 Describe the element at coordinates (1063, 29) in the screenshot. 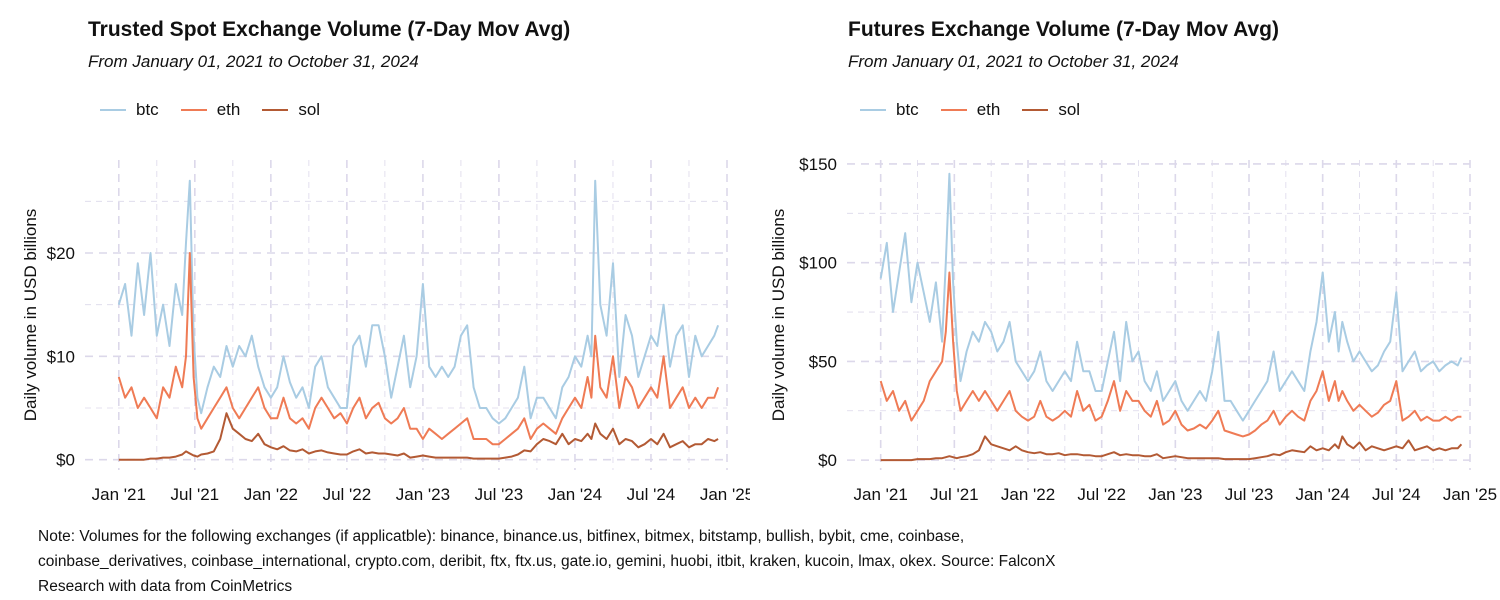

I see `chart-title: Futures Exchange Volume (7-Day Mov Avg)` at that location.